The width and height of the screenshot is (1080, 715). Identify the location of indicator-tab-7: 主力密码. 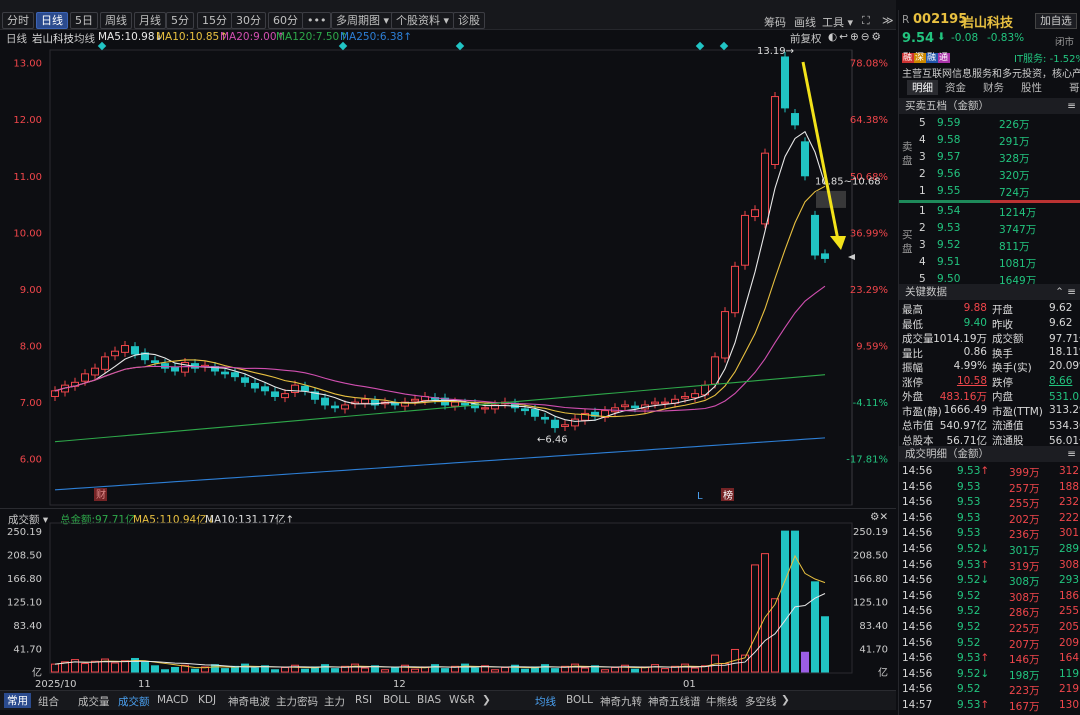
(297, 702).